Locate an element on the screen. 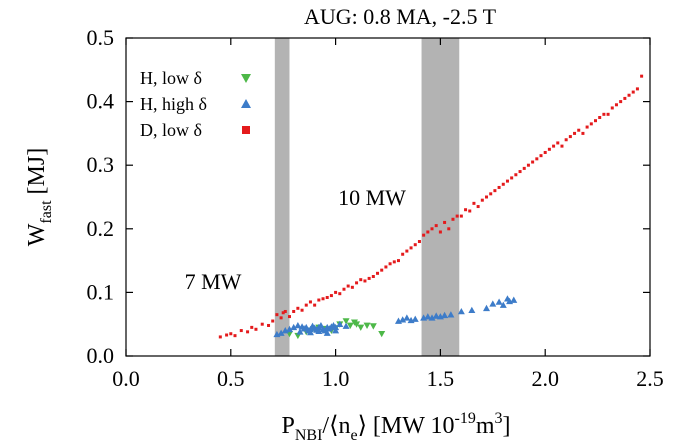 The width and height of the screenshot is (696, 447). legend: H, low δ H, high δ D, low δ is located at coordinates (195, 104).